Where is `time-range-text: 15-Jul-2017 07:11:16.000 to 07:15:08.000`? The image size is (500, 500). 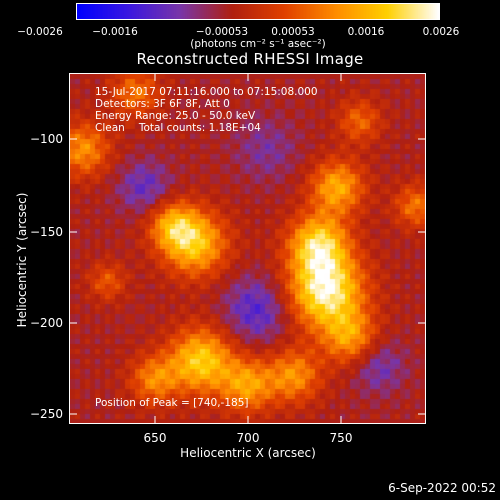 time-range-text: 15-Jul-2017 07:11:16.000 to 07:15:08.000 is located at coordinates (206, 92).